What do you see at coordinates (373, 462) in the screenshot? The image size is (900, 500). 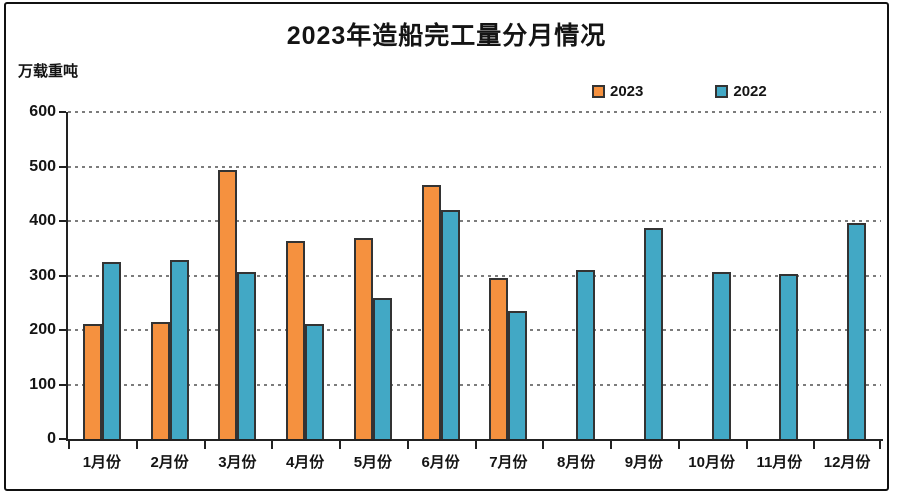 I see `x-axis-label-5月份: 5月份` at bounding box center [373, 462].